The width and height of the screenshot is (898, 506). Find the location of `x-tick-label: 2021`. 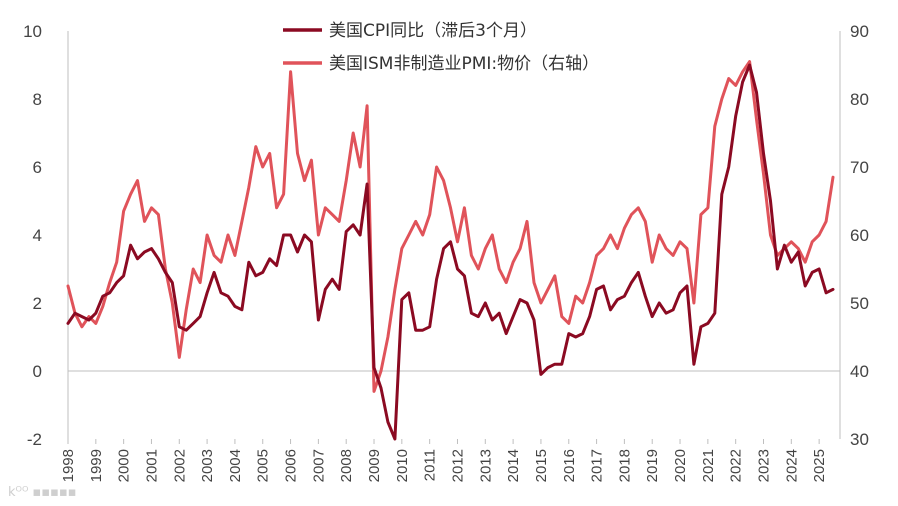

x-tick-label: 2021 is located at coordinates (708, 465).